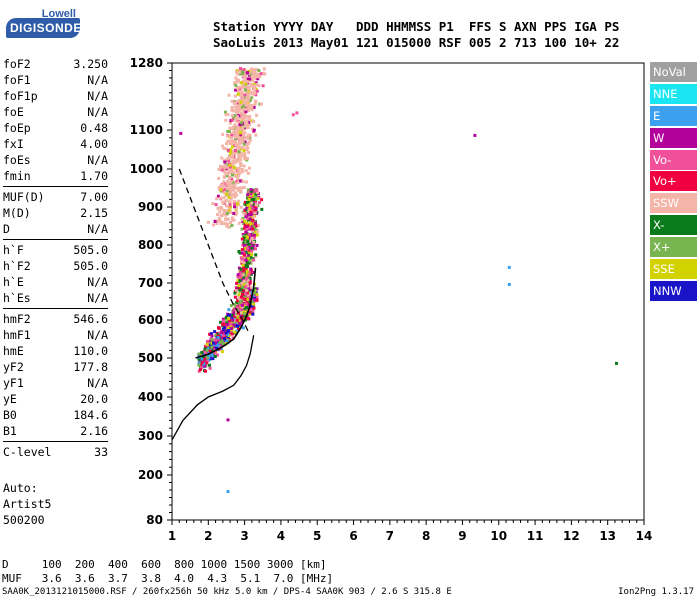 This screenshot has height=600, width=700. I want to click on y-tick-label: 300, so click(150, 436).